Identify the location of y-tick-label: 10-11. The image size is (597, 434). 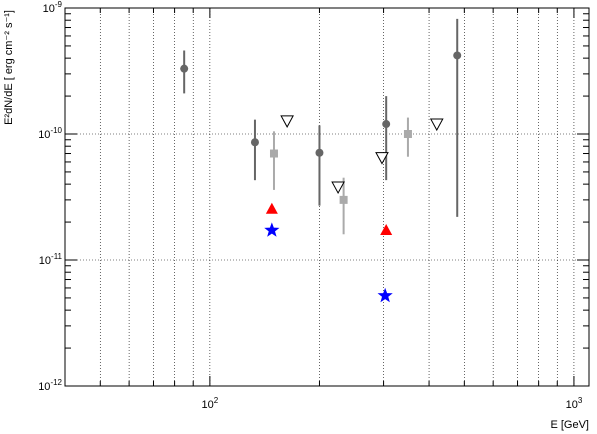
(51, 259).